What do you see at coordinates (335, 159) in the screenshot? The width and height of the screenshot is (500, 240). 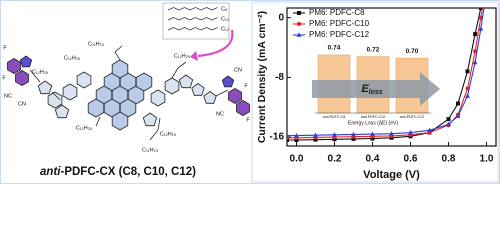 I see `x-tick-label: 0.2` at bounding box center [335, 159].